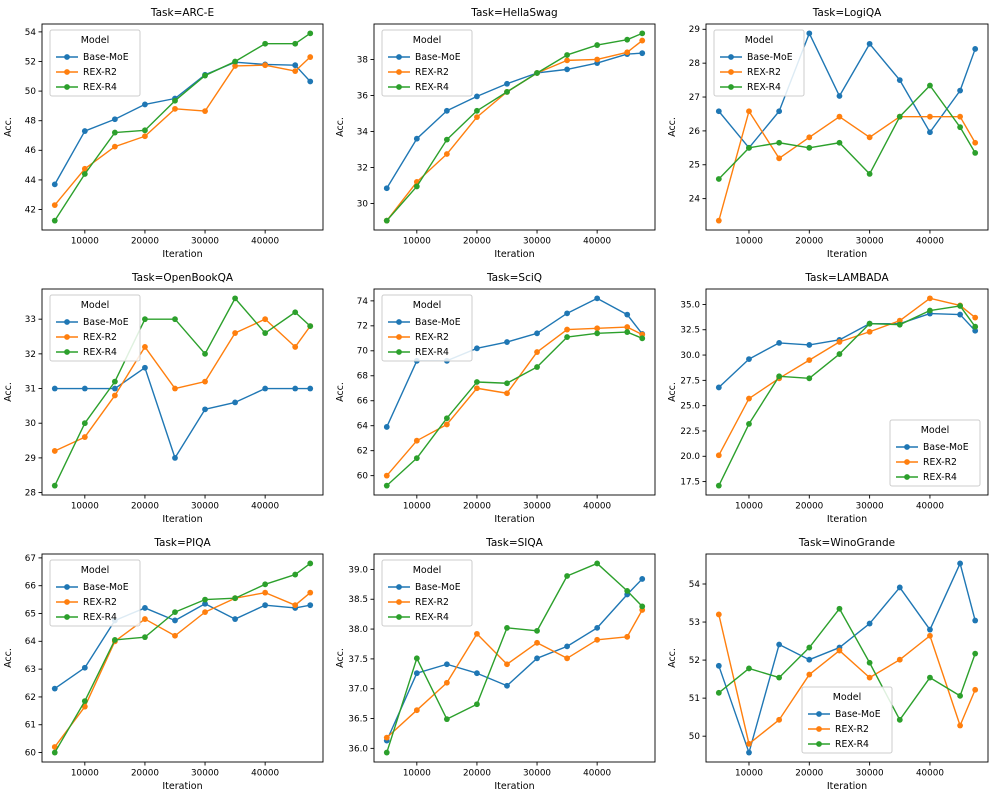 Image resolution: width=997 pixels, height=797 pixels. I want to click on svg-text: Task=LogiQA, so click(847, 13).